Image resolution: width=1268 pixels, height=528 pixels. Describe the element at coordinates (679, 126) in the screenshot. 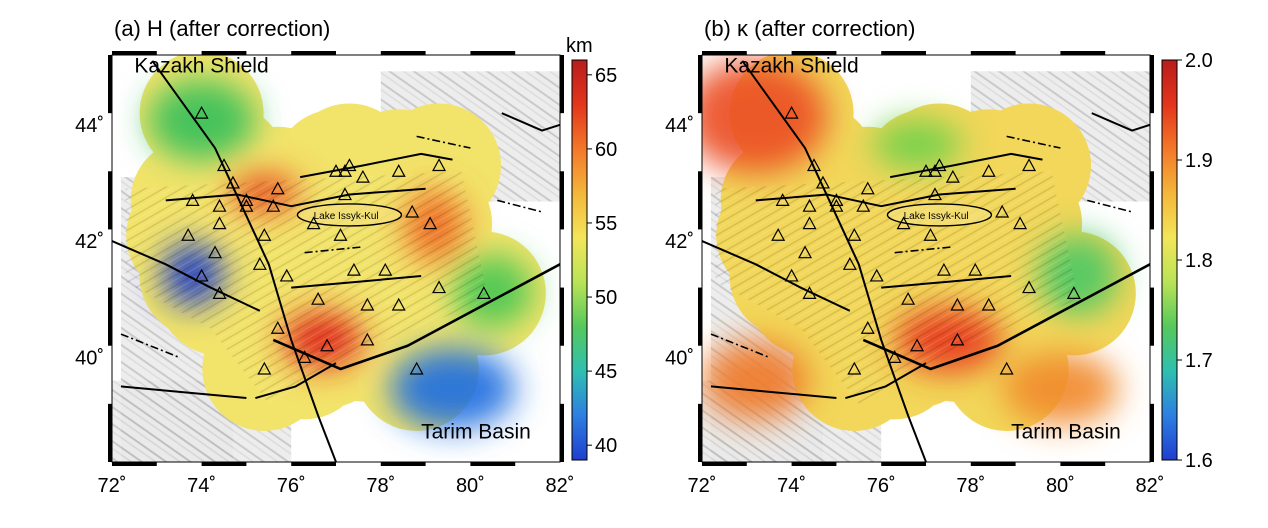

I see `y-tick-label: 44˚` at that location.